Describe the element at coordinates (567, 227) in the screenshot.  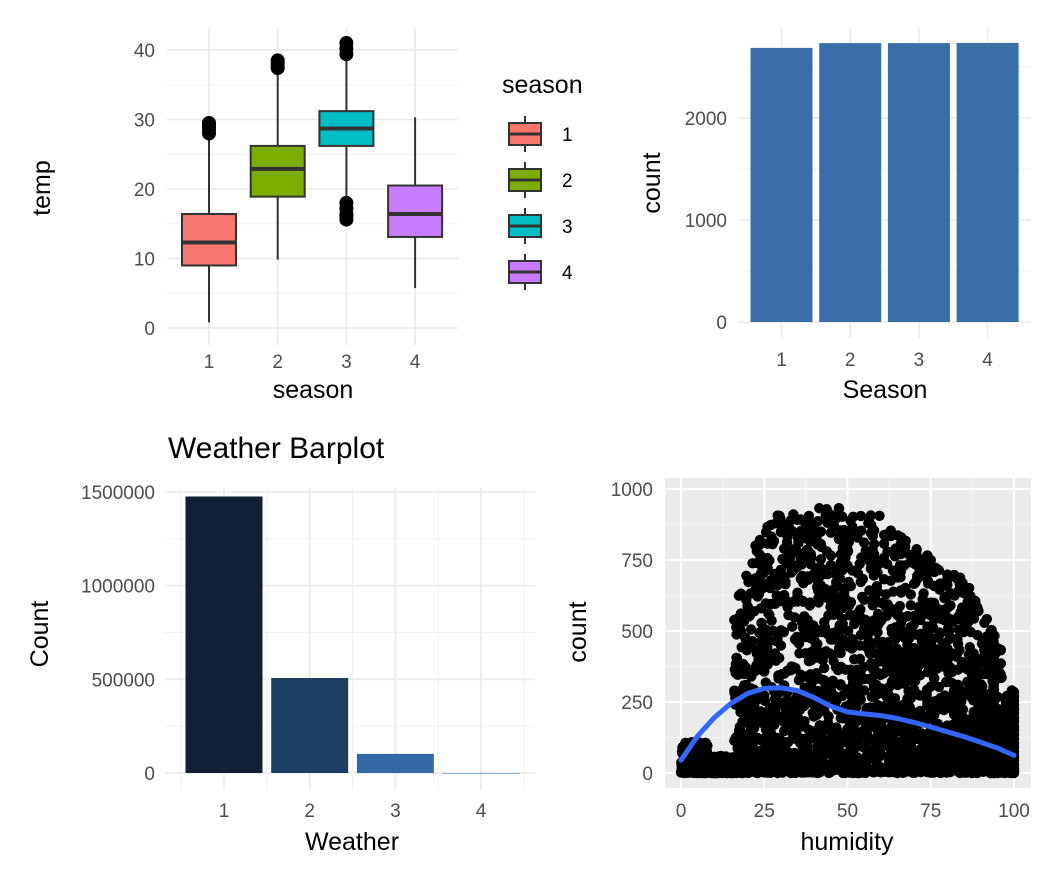
I see `legend-label: 3` at that location.